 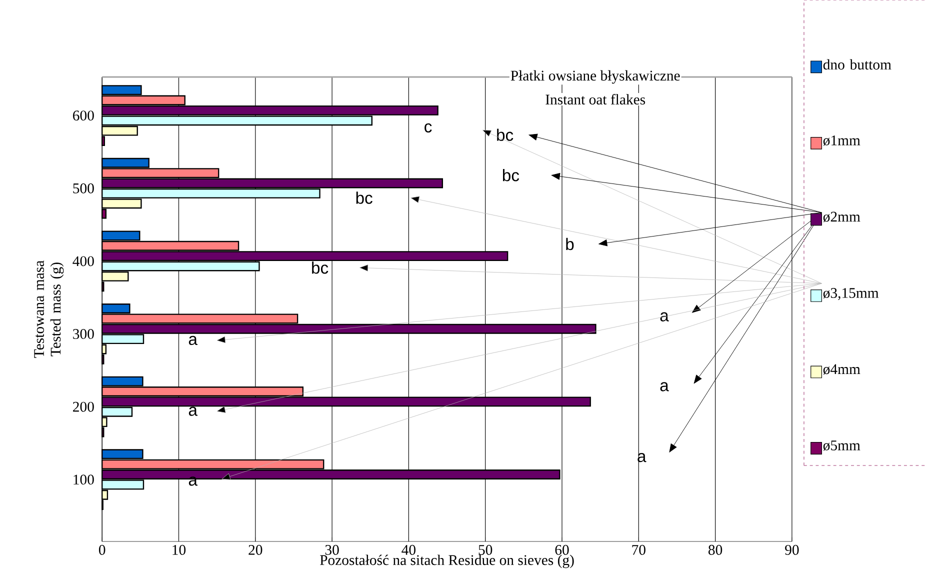 What do you see at coordinates (83, 115) in the screenshot?
I see `y-tick-label: 600` at bounding box center [83, 115].